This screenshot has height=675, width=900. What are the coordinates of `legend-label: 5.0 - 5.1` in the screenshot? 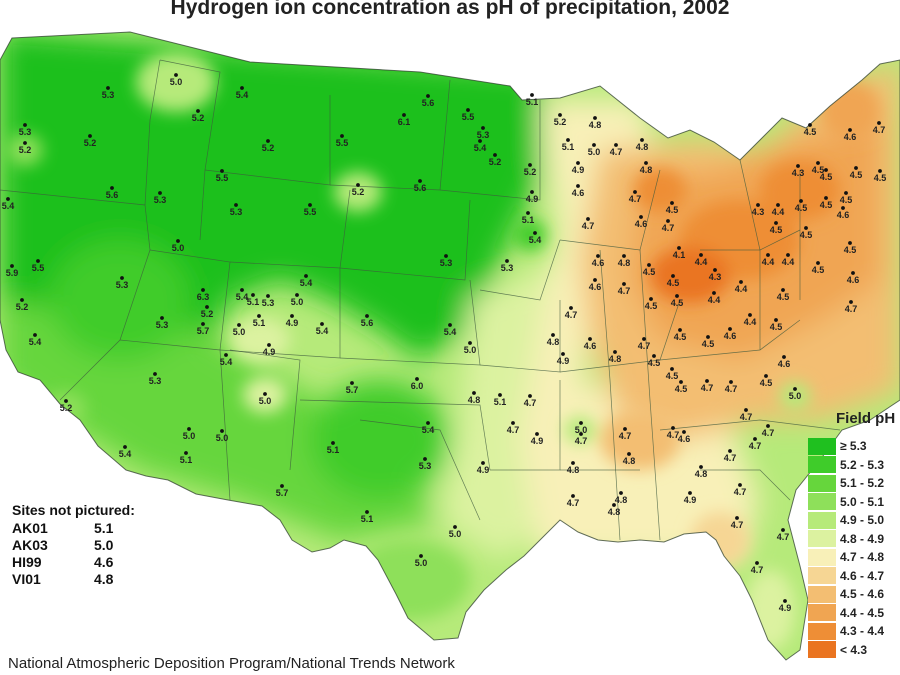 It's located at (862, 501).